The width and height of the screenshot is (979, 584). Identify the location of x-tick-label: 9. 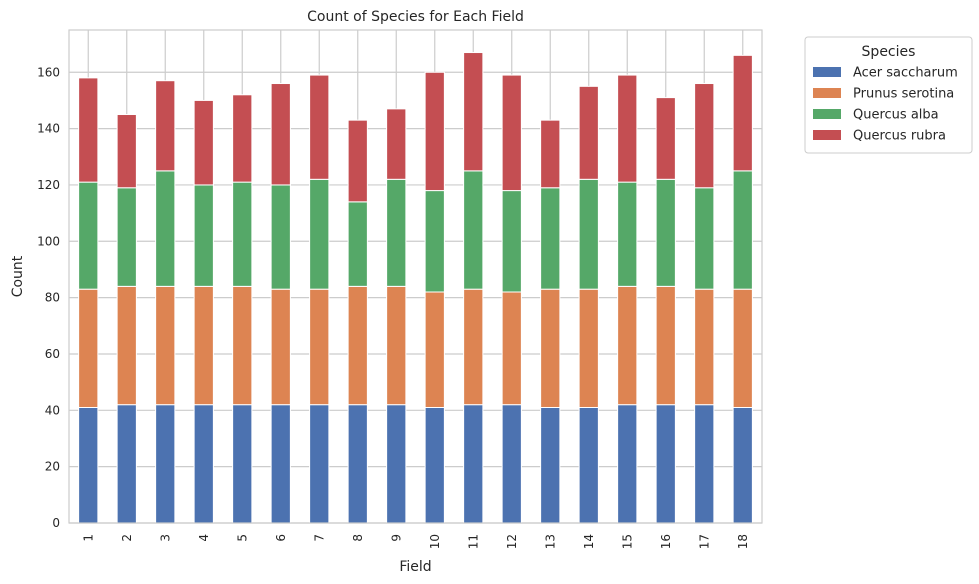
(396, 538).